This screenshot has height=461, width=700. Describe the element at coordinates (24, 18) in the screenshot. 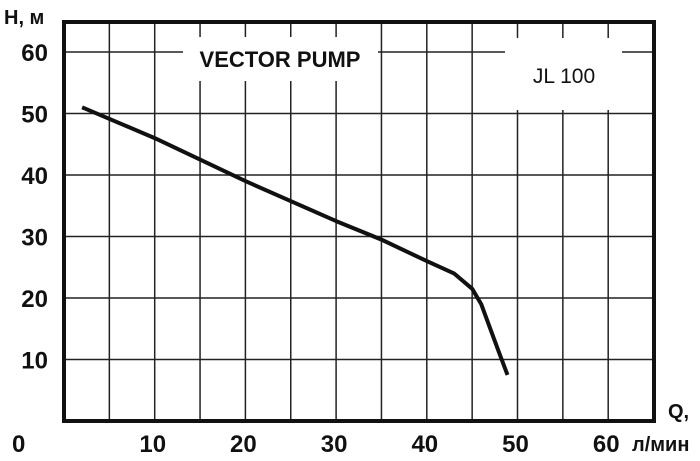

I see `y-axis-label: H, м` at that location.